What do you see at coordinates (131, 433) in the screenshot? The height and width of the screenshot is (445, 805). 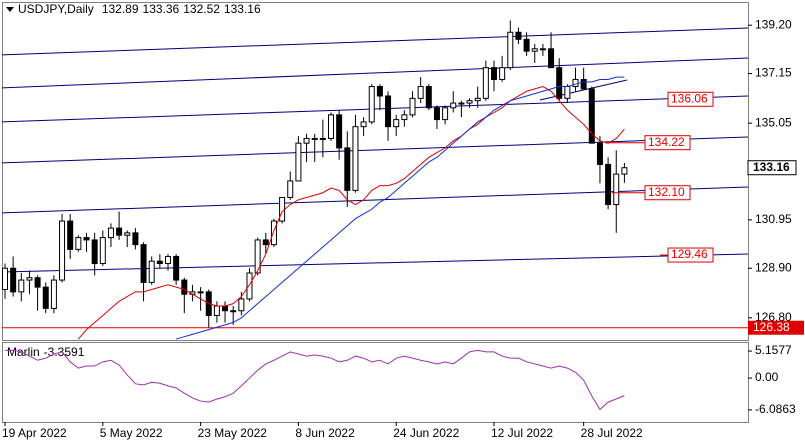 I see `x-tick-label: 5 May 2022` at bounding box center [131, 433].